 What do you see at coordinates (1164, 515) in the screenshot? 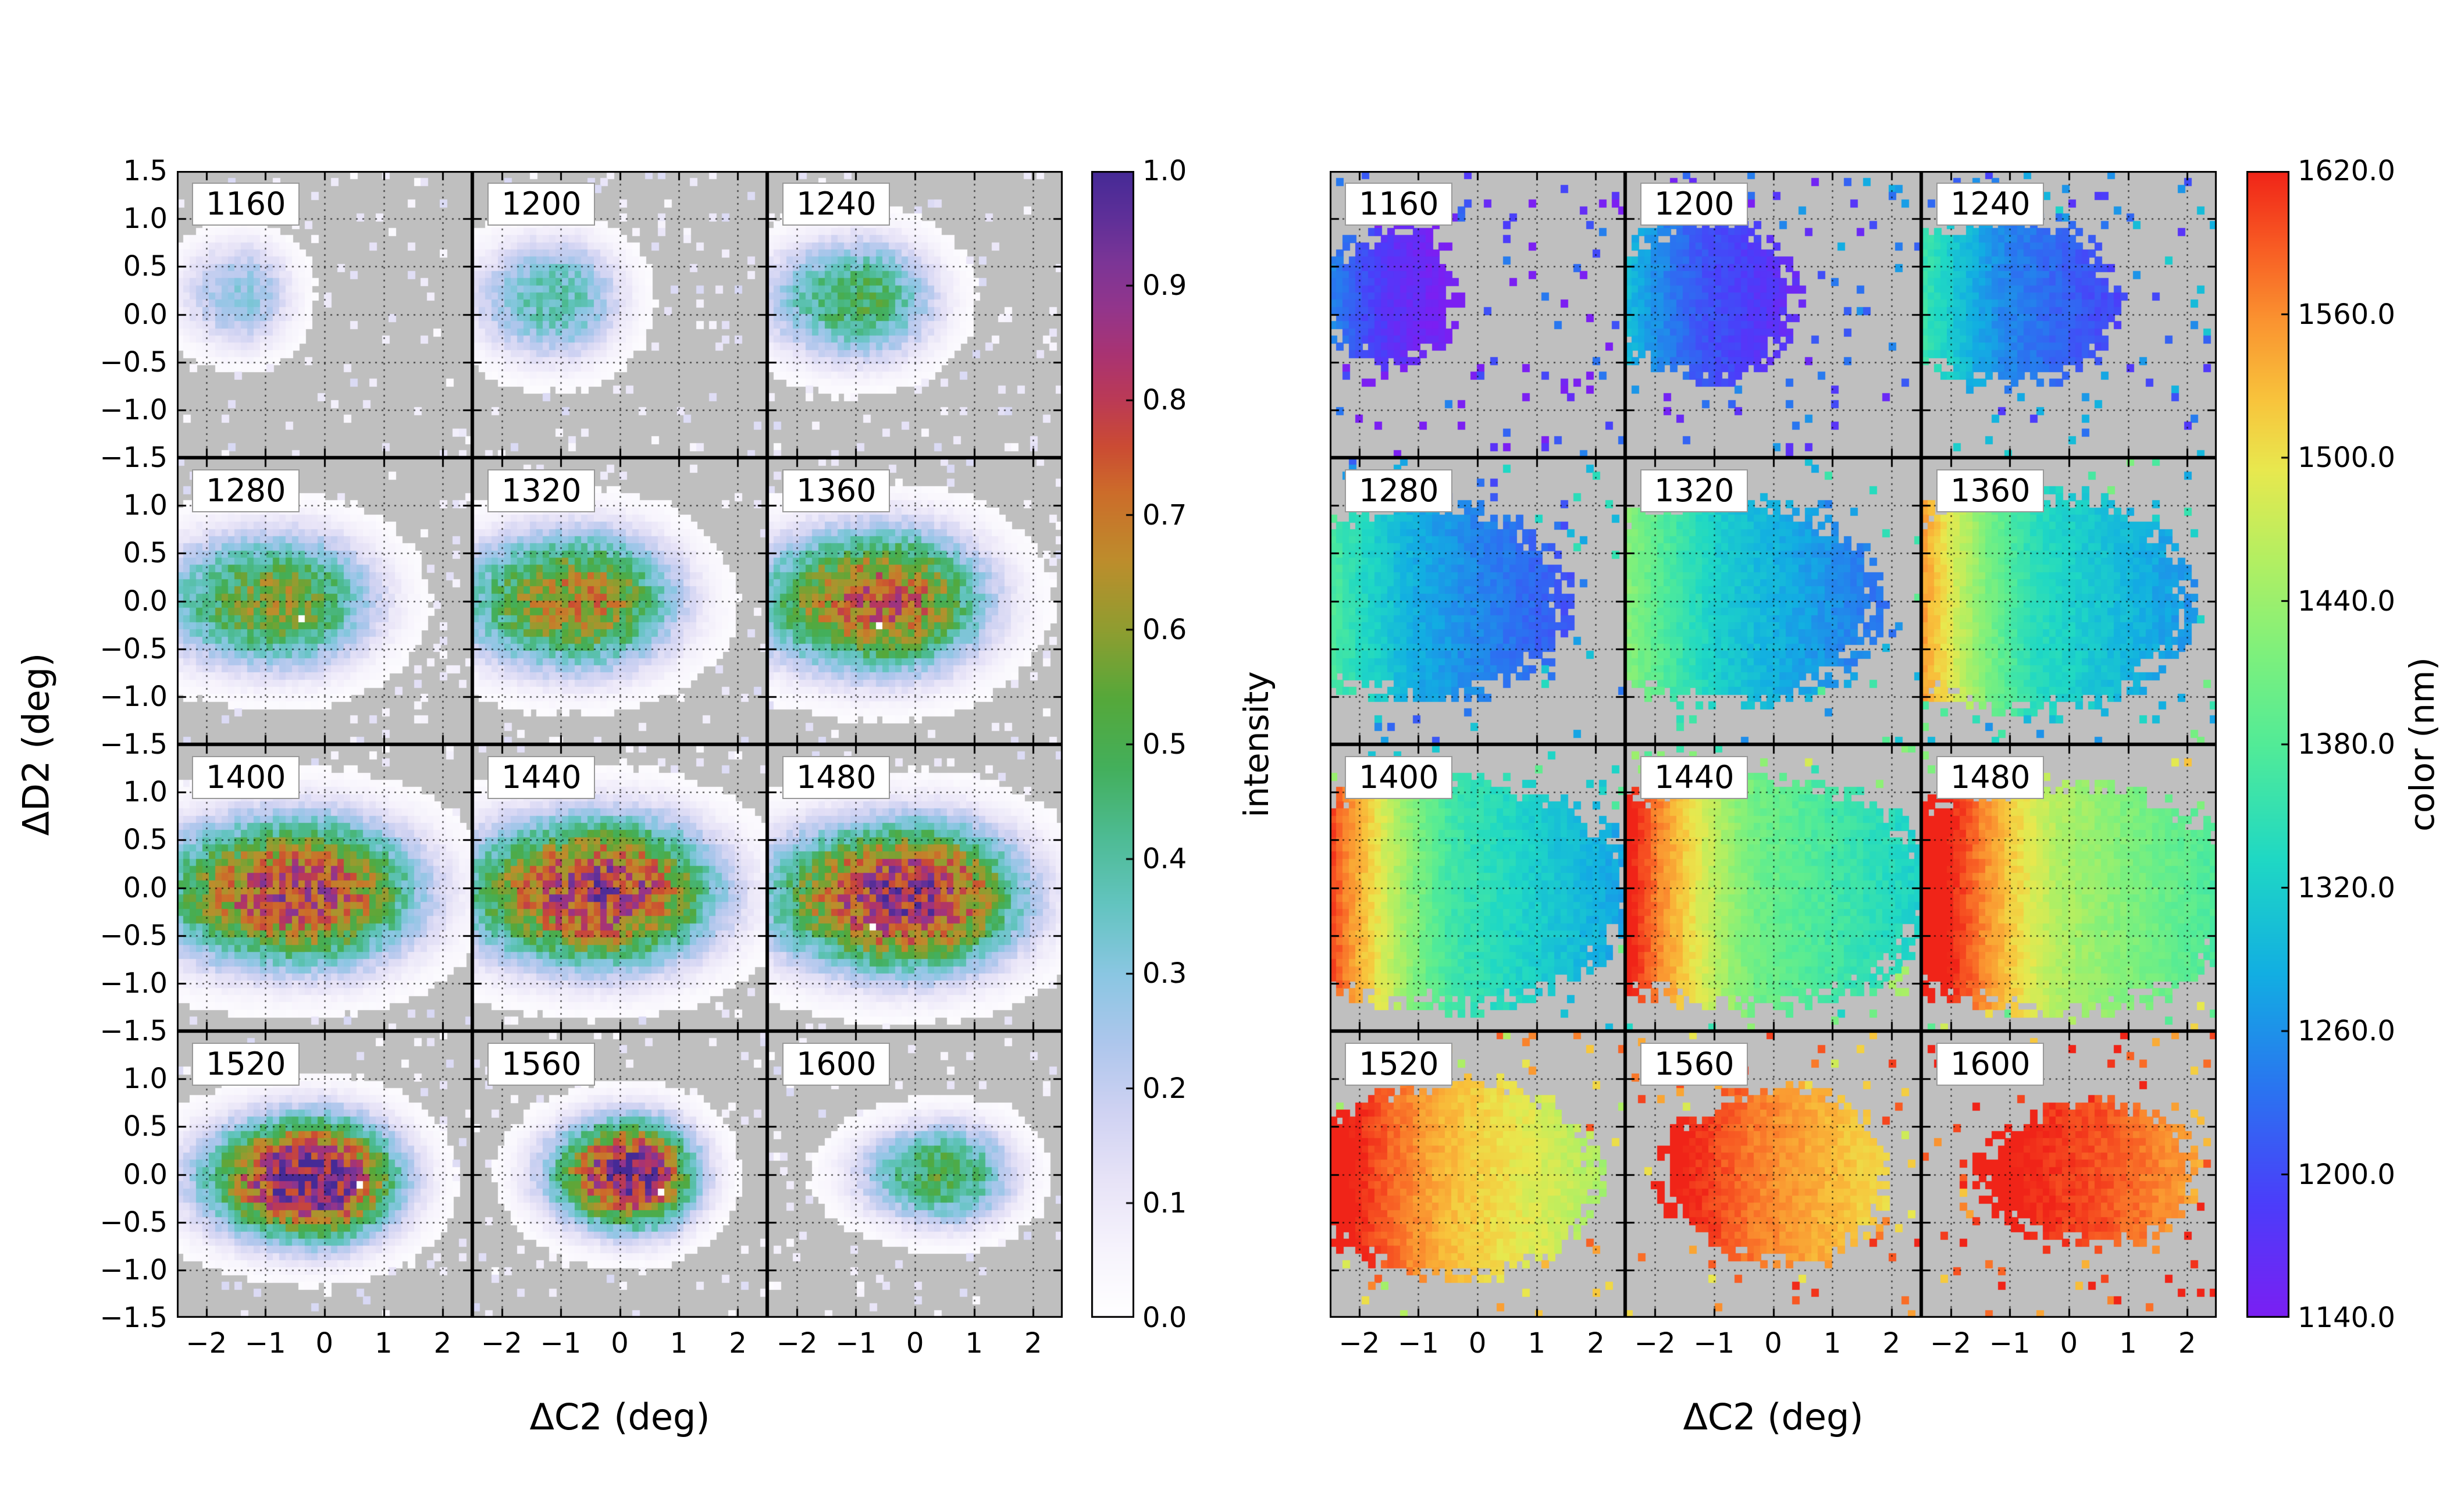
I see `colorbar-tick-label: 0.7` at bounding box center [1164, 515].